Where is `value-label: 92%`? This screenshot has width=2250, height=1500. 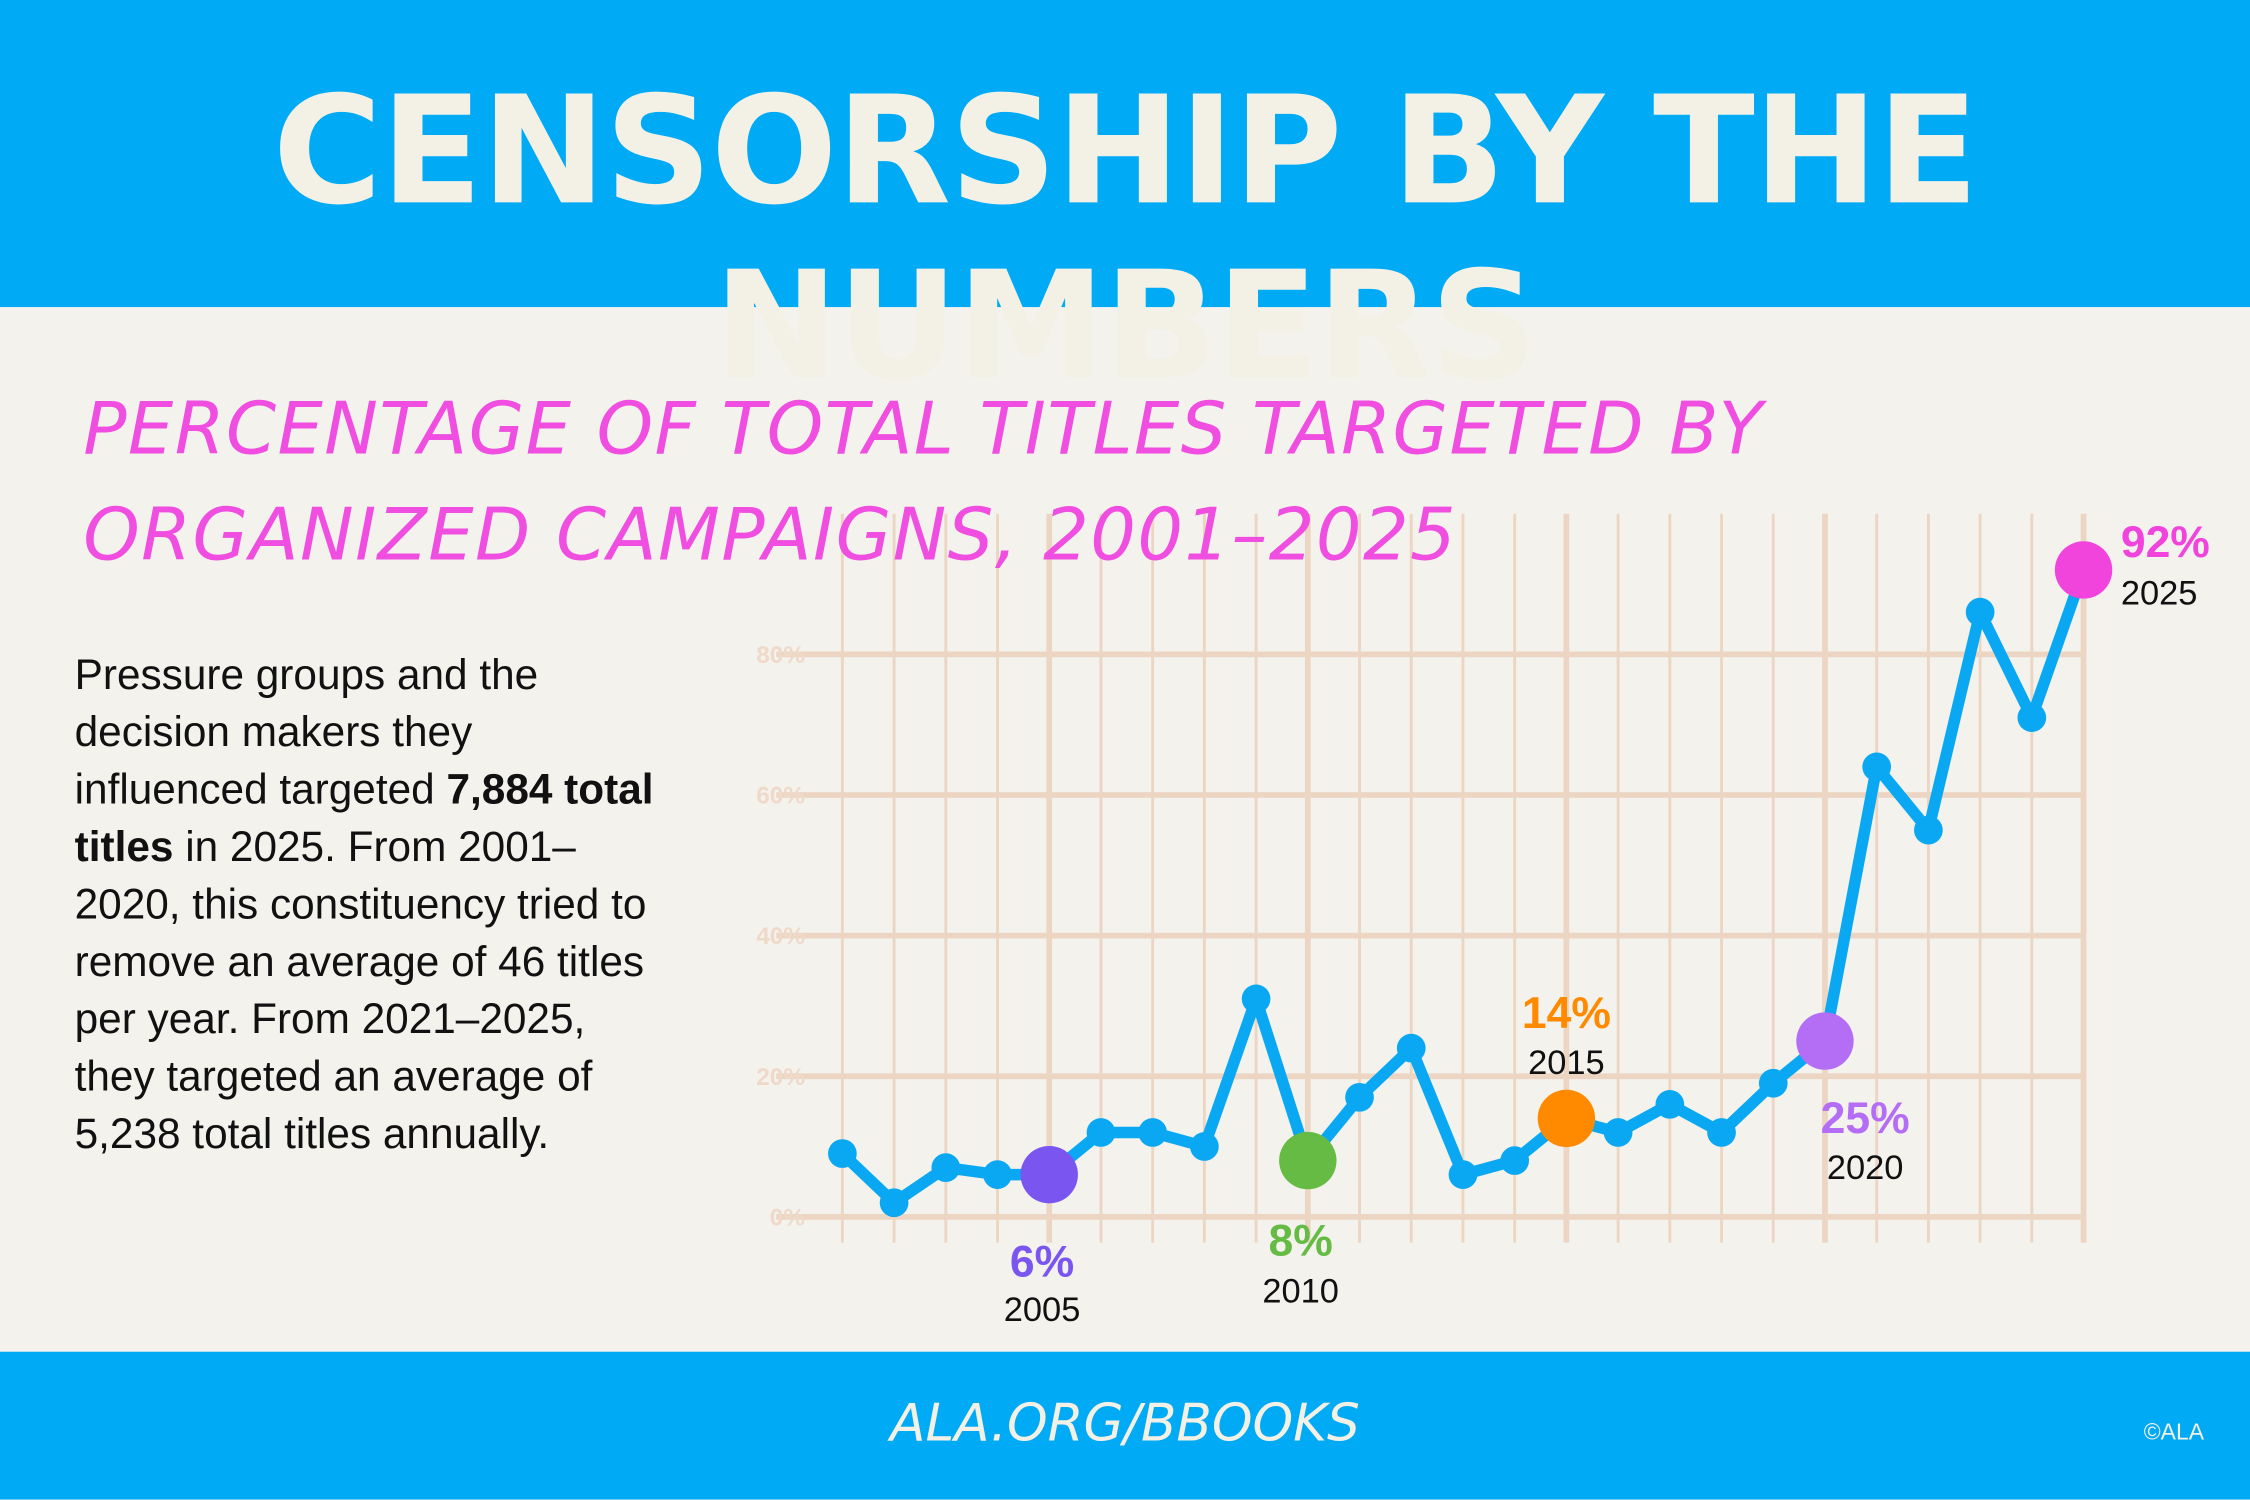
value-label: 92% is located at coordinates (2165, 542).